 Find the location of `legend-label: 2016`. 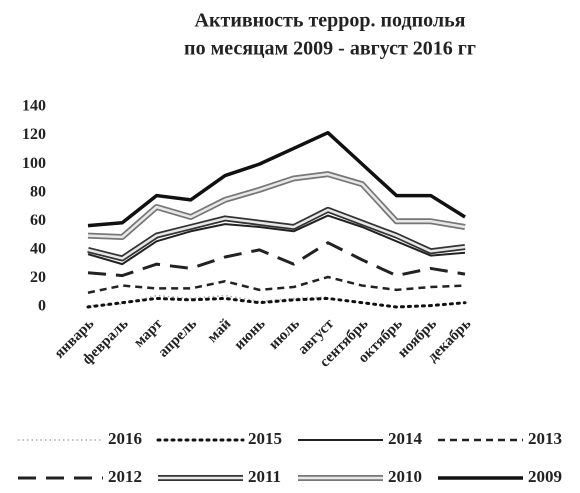

legend-label: 2016 is located at coordinates (125, 438).